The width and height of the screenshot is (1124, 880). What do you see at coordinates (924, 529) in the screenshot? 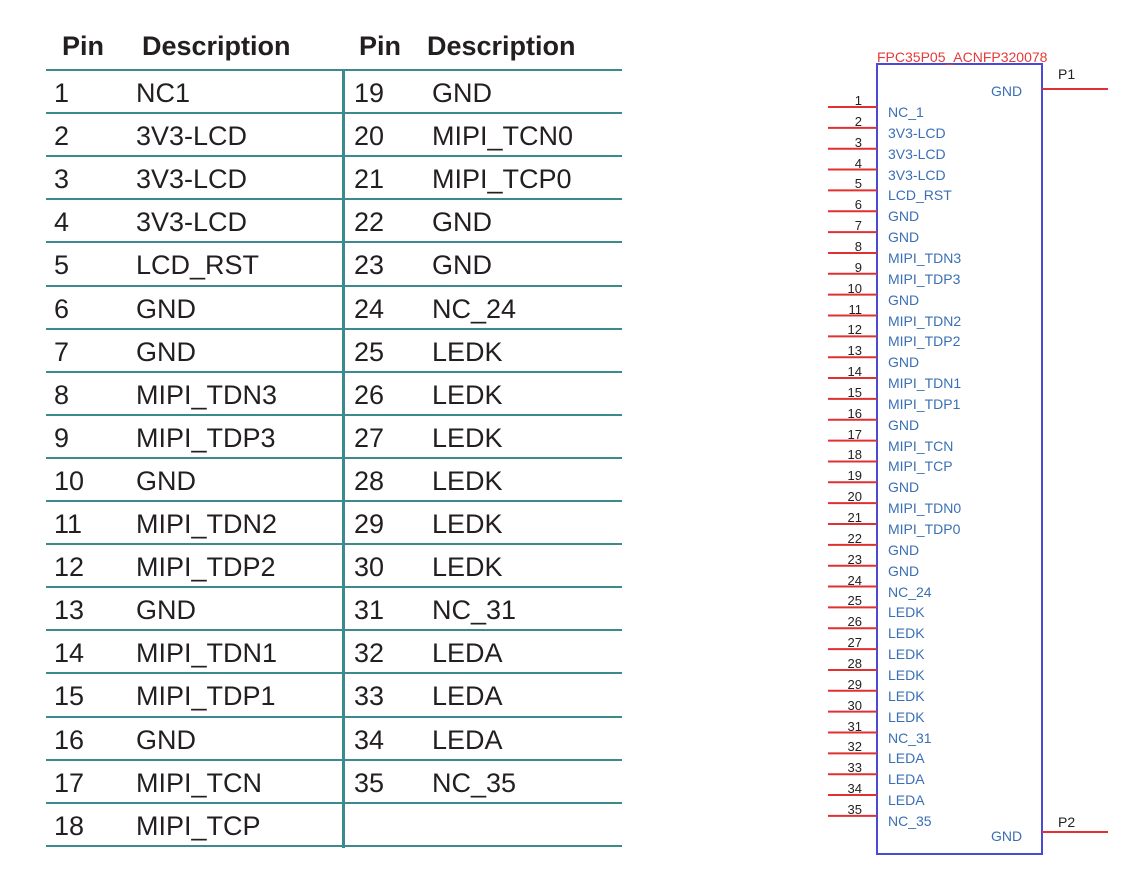
I see `schematic-pin-label: MIPI_TDP0` at bounding box center [924, 529].